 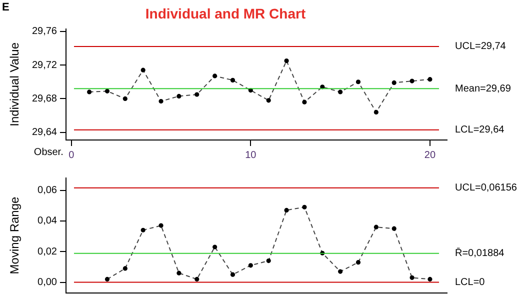 I want to click on y-axis-title: Individual Value, so click(x=15, y=84).